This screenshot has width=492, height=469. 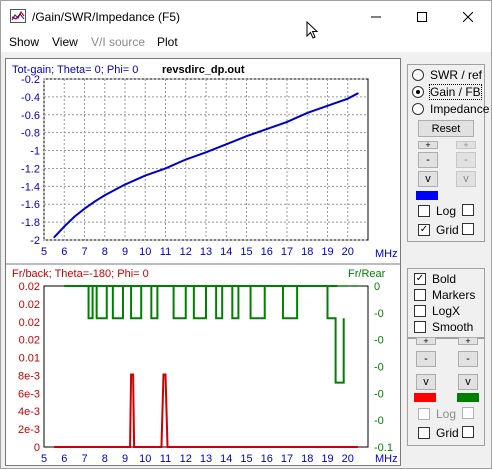 I want to click on top-x-tick-label: 7, so click(x=84, y=252).